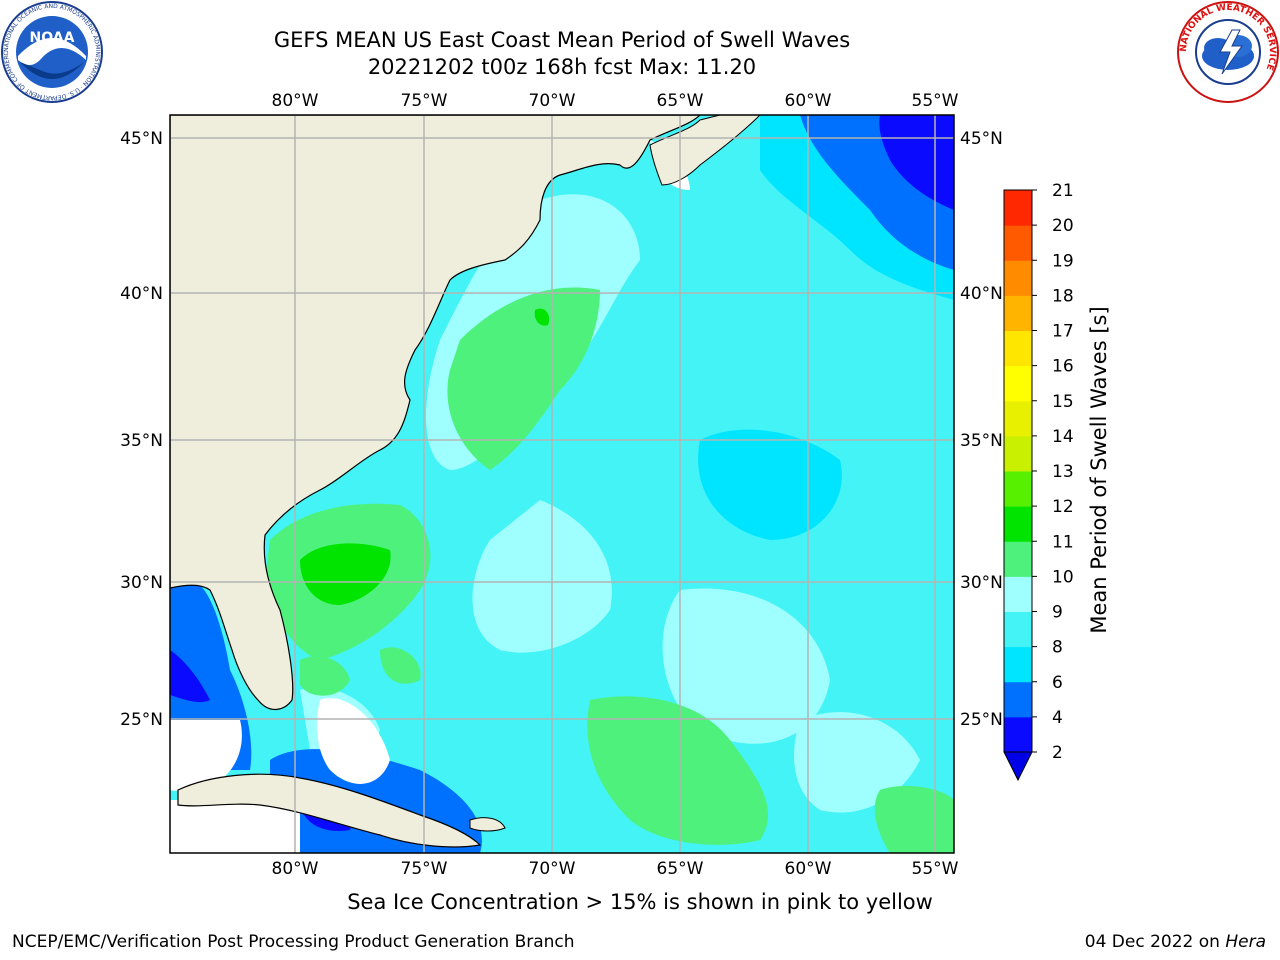 This screenshot has height=960, width=1280. I want to click on colorbar-tick-label: 19, so click(1063, 261).